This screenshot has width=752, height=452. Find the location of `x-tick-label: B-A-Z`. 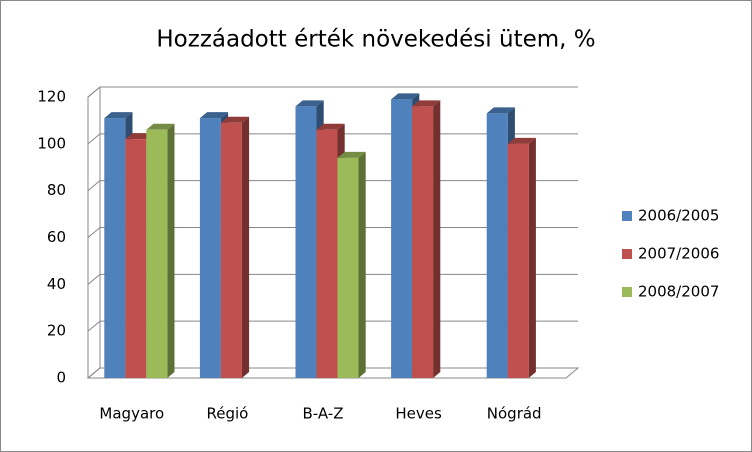

x-tick-label: B-A-Z is located at coordinates (323, 414).